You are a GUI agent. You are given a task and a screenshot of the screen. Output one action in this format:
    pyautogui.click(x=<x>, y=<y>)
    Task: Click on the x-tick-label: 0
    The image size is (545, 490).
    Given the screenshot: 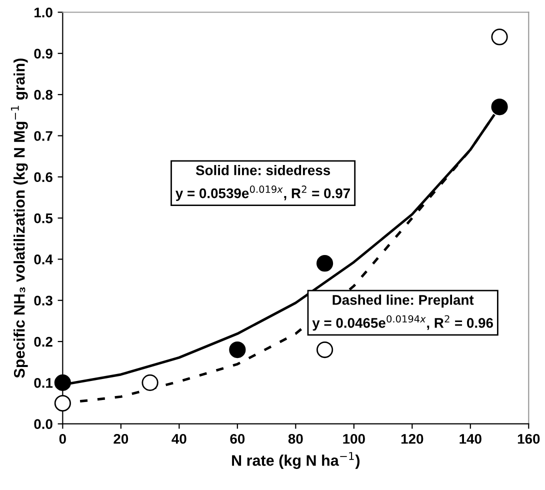 What is the action you would take?
    pyautogui.click(x=62, y=439)
    